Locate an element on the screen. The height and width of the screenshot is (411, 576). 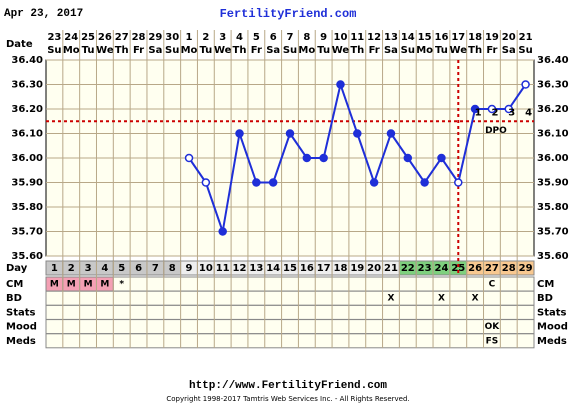
date-label: 26 is located at coordinates (105, 37).